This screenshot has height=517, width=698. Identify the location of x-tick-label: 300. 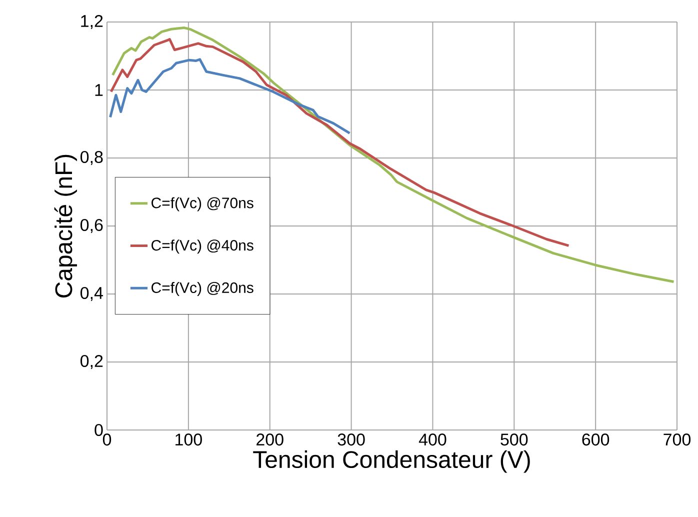
(351, 440).